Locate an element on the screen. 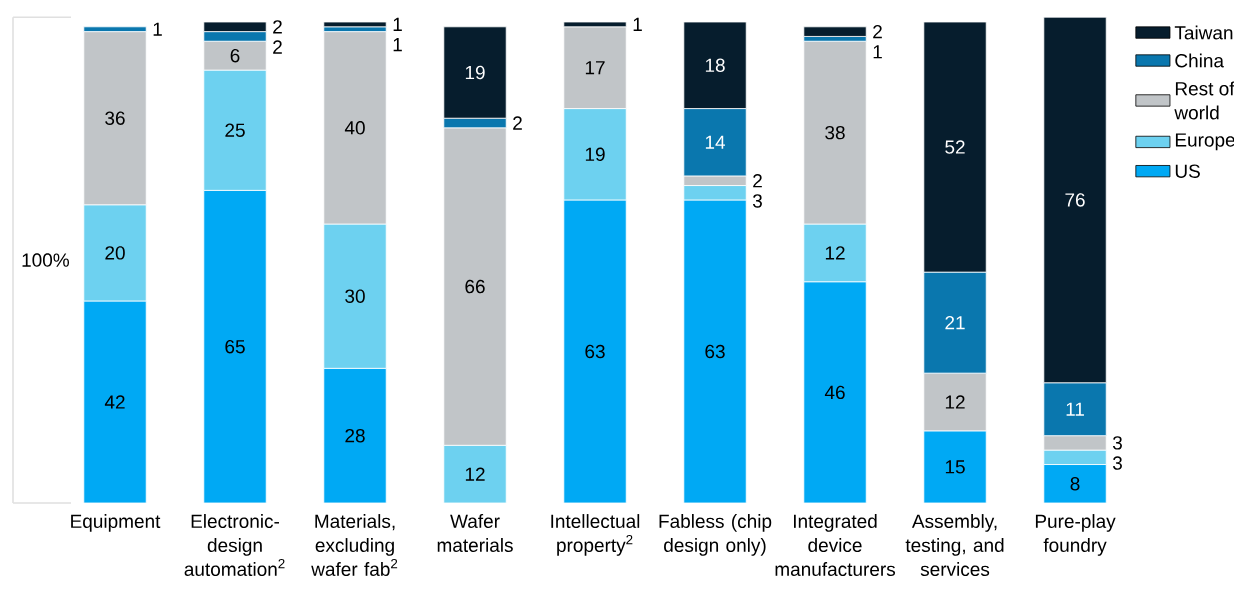 Image resolution: width=1234 pixels, height=599 pixels. data-label: 14 is located at coordinates (715, 142).